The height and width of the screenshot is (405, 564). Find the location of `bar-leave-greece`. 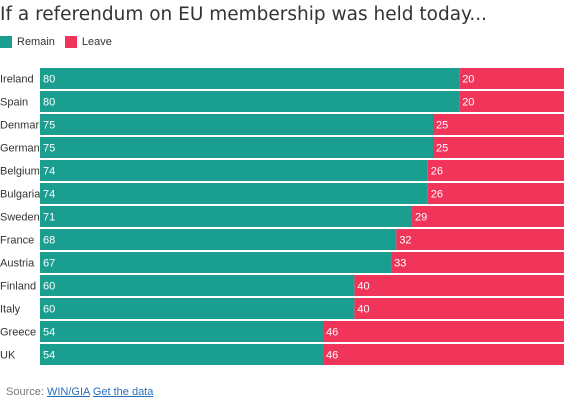

bar-leave-greece is located at coordinates (443, 331).